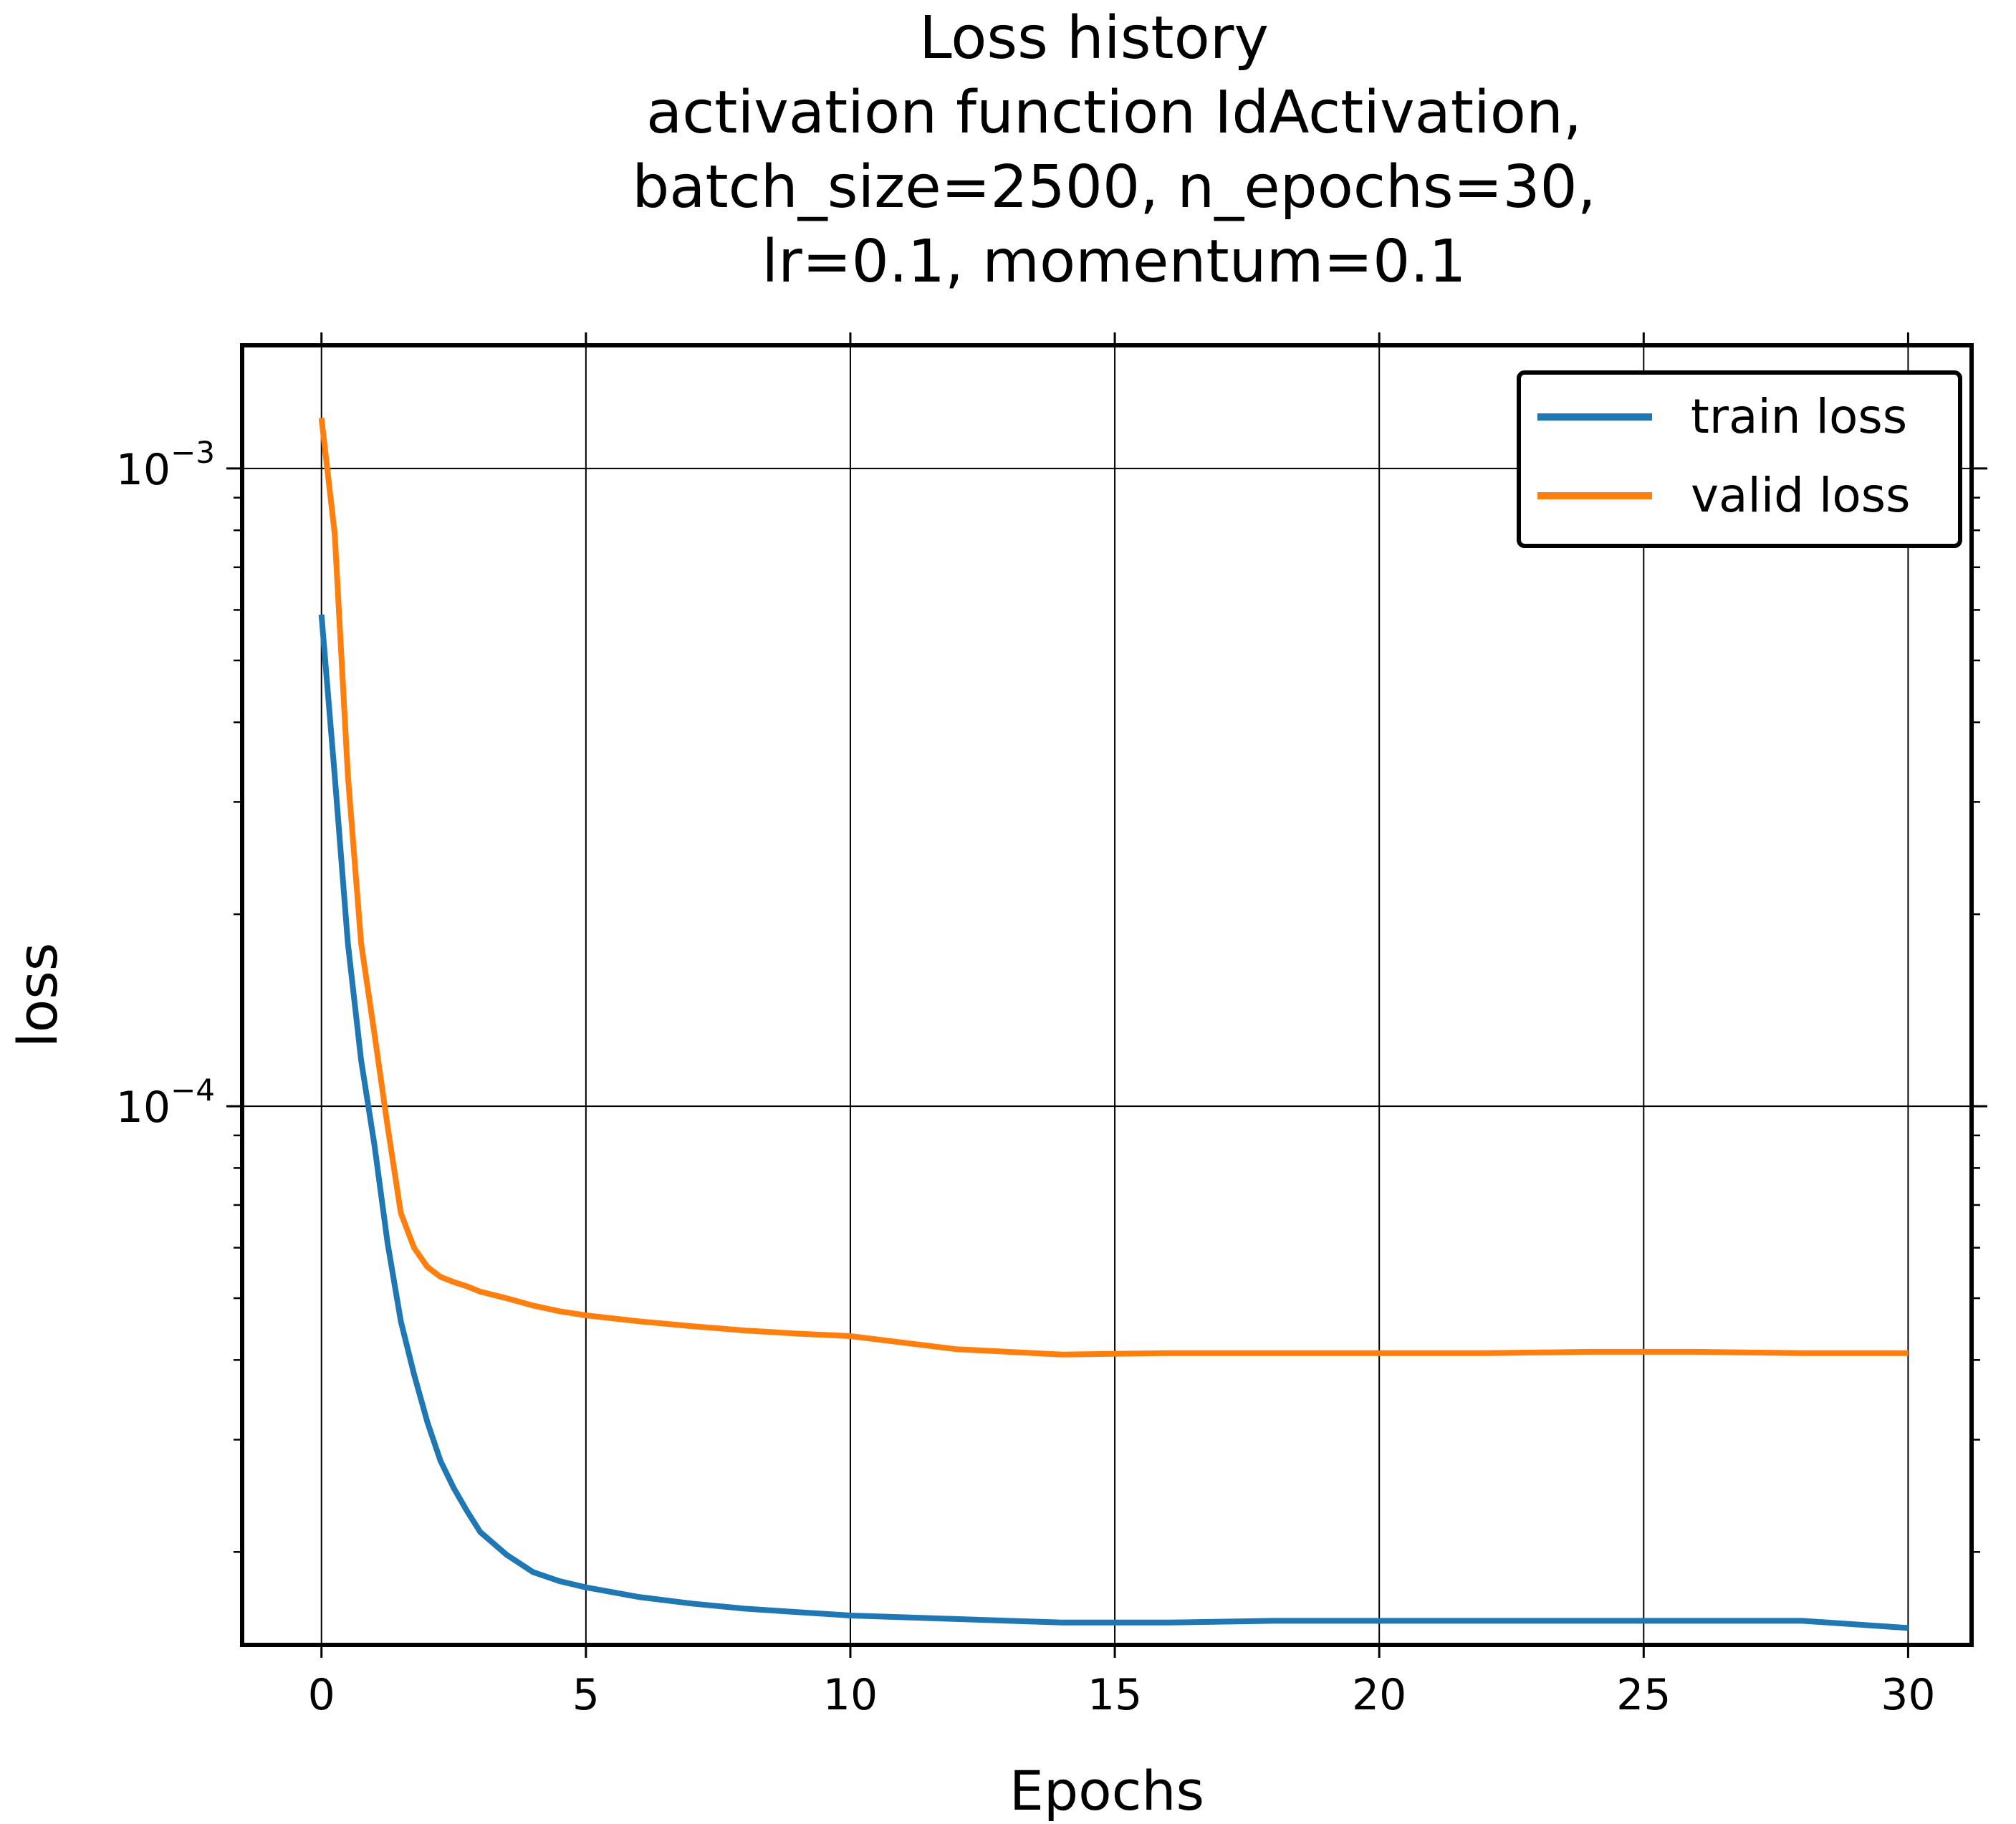 The width and height of the screenshot is (2016, 1824). What do you see at coordinates (1114, 113) in the screenshot?
I see `chart-title-line-2: activation function IdActivation,` at bounding box center [1114, 113].